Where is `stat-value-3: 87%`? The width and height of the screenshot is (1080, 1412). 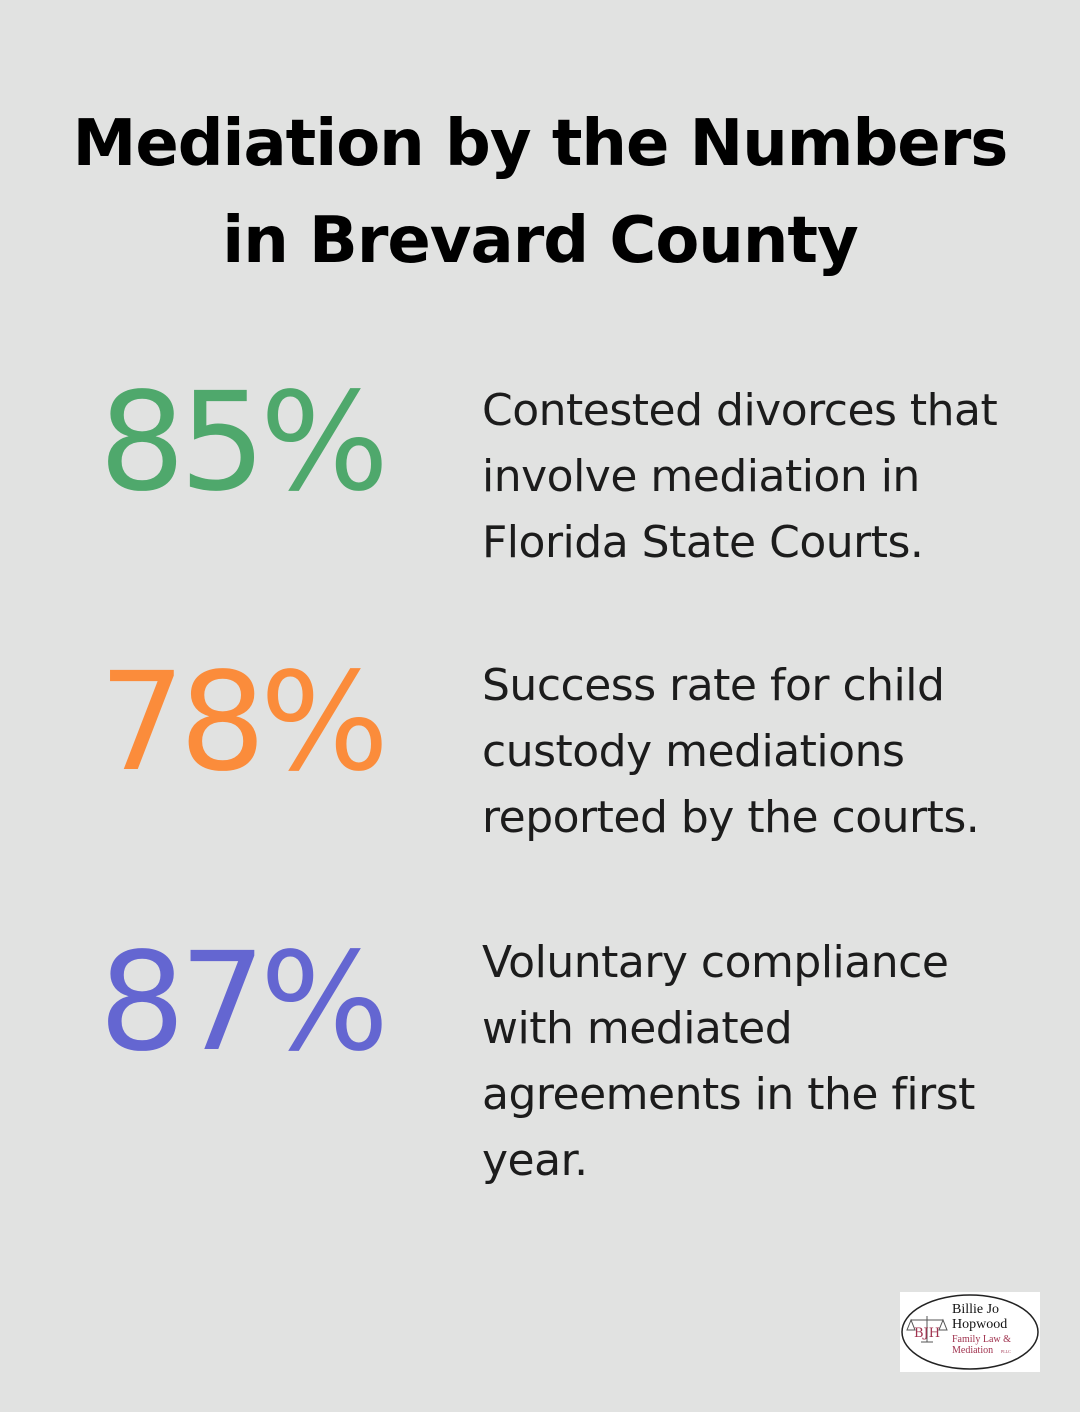
stat-value-3: 87% is located at coordinates (243, 1003).